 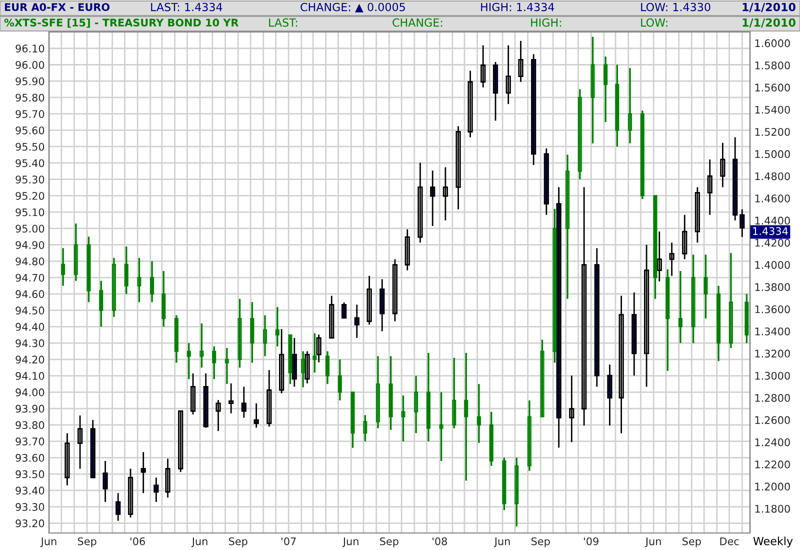 What do you see at coordinates (772, 398) in the screenshot?
I see `y2-tick-label: 1.2800` at bounding box center [772, 398].